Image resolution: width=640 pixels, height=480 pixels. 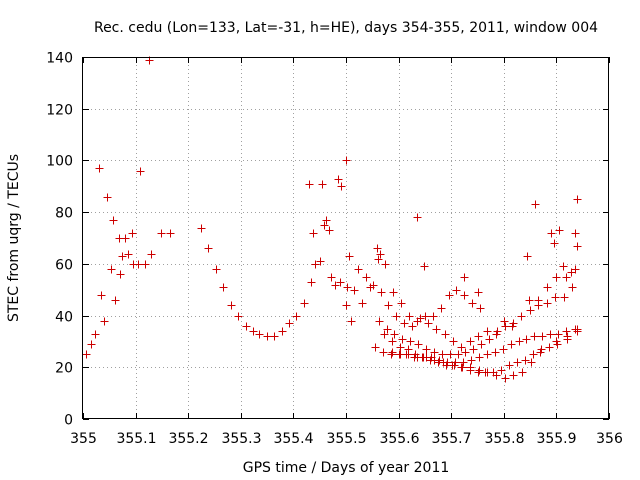 What do you see at coordinates (504, 439) in the screenshot?
I see `x-tick-label: 355.8` at bounding box center [504, 439].